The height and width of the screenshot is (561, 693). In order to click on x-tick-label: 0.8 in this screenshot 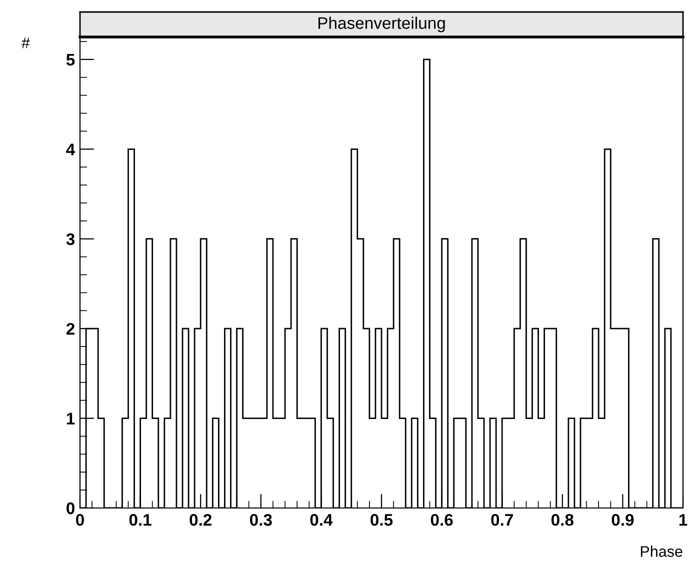, I will do `click(562, 520)`.